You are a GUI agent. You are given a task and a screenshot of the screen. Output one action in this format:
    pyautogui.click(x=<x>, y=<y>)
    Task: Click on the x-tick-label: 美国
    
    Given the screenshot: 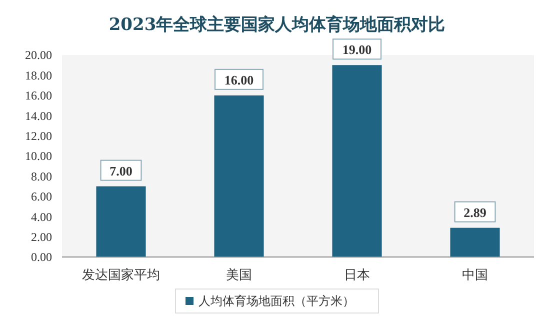 What is the action you would take?
    pyautogui.click(x=239, y=275)
    